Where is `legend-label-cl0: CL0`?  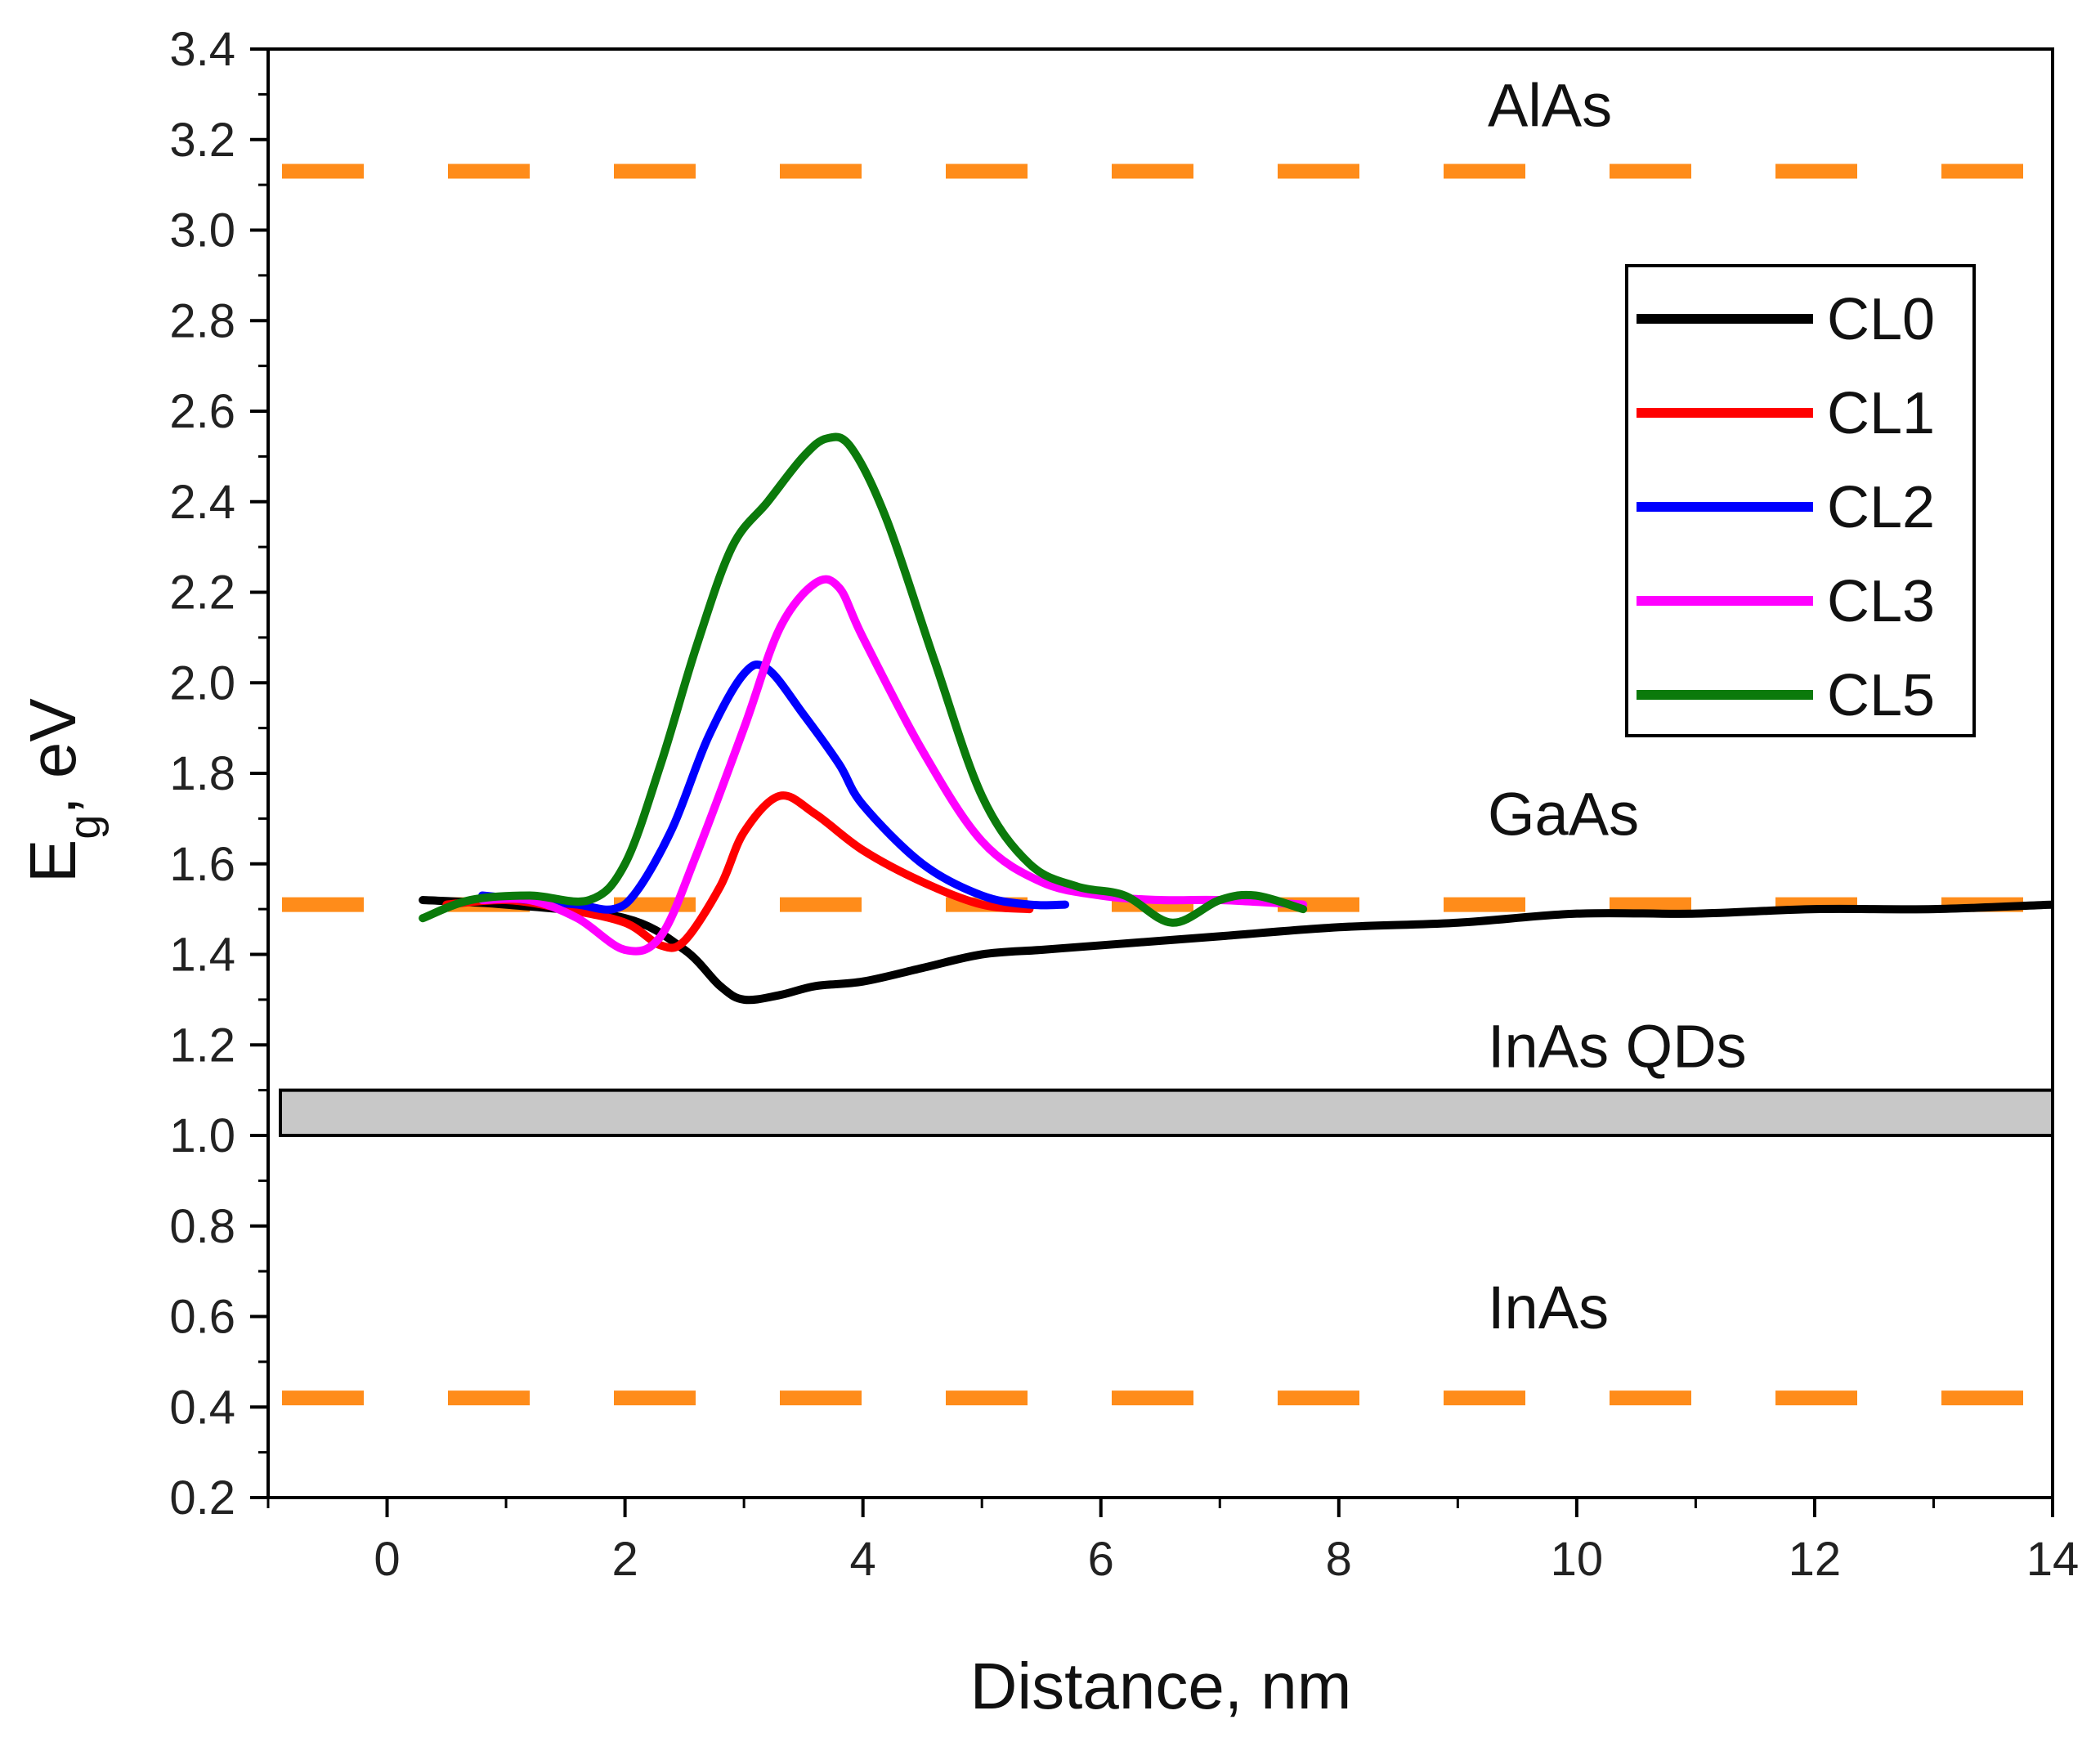 legend-label-cl0: CL0 is located at coordinates (1881, 319).